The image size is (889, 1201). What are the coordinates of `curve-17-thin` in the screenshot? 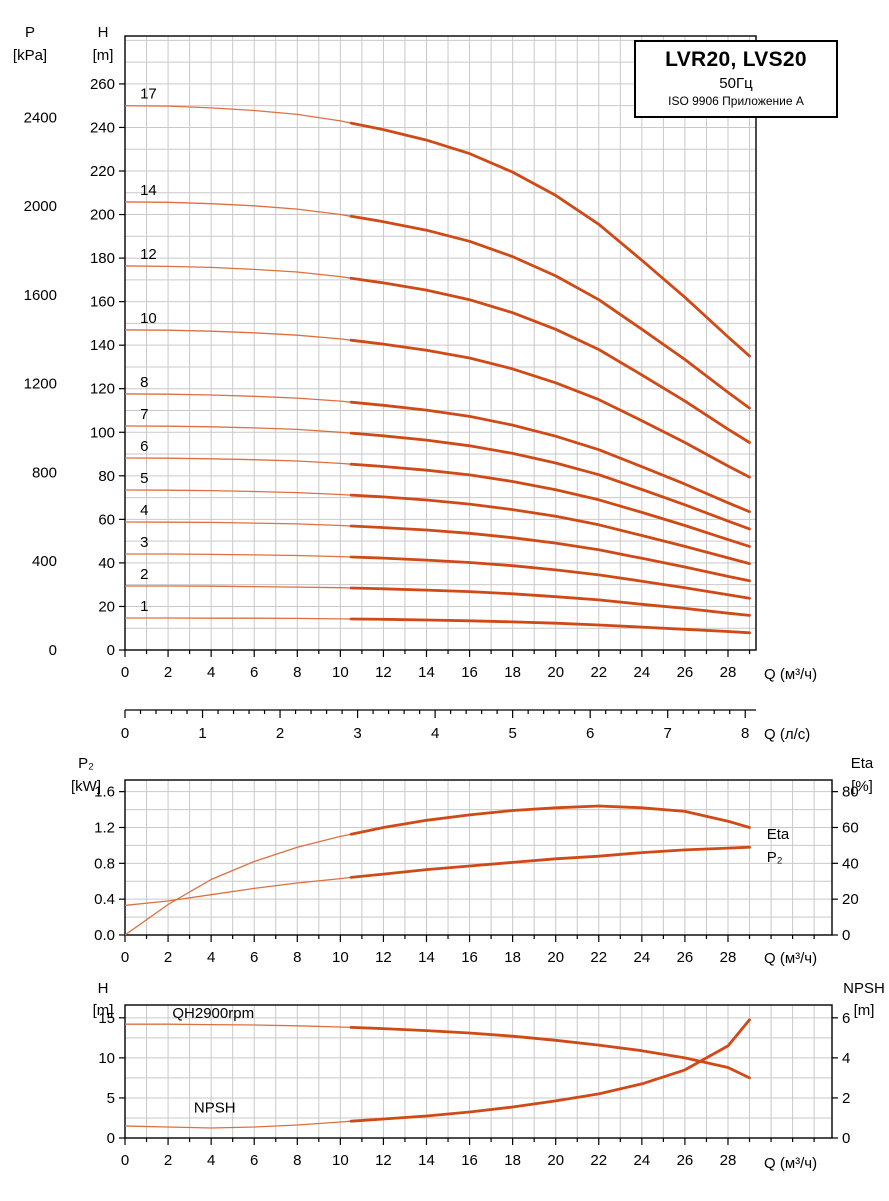 It's located at (238, 114).